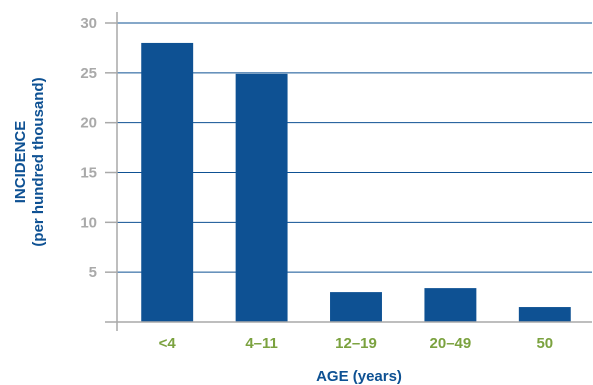 The width and height of the screenshot is (593, 385). Describe the element at coordinates (359, 376) in the screenshot. I see `x-axis-title: AGE (years)` at that location.